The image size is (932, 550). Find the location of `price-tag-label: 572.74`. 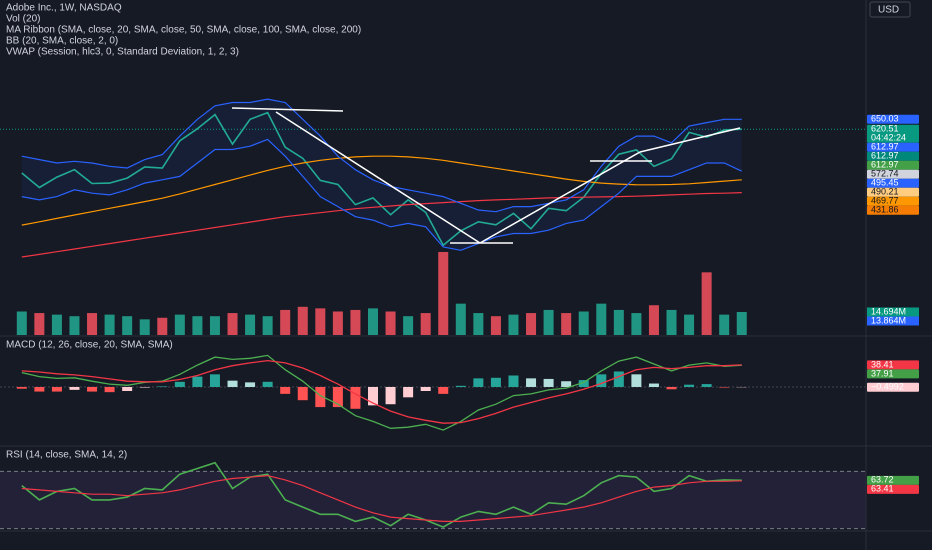

price-tag-label: 572.74 is located at coordinates (885, 174).